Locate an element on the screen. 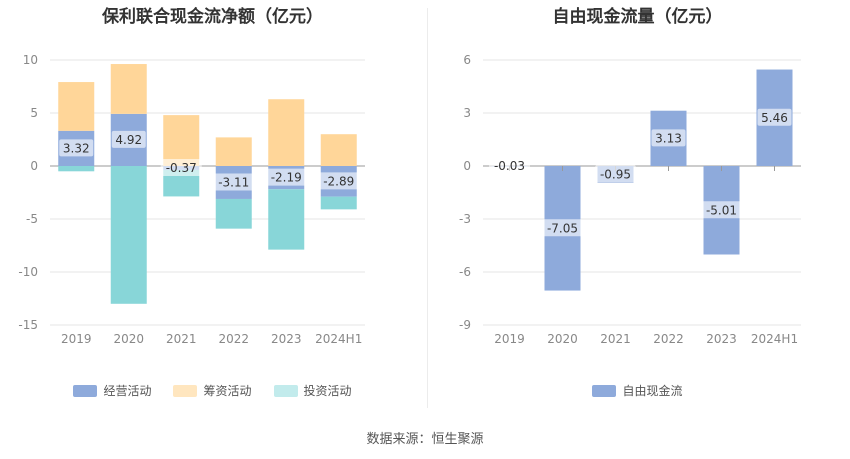  data-label: -5.01 is located at coordinates (721, 210).